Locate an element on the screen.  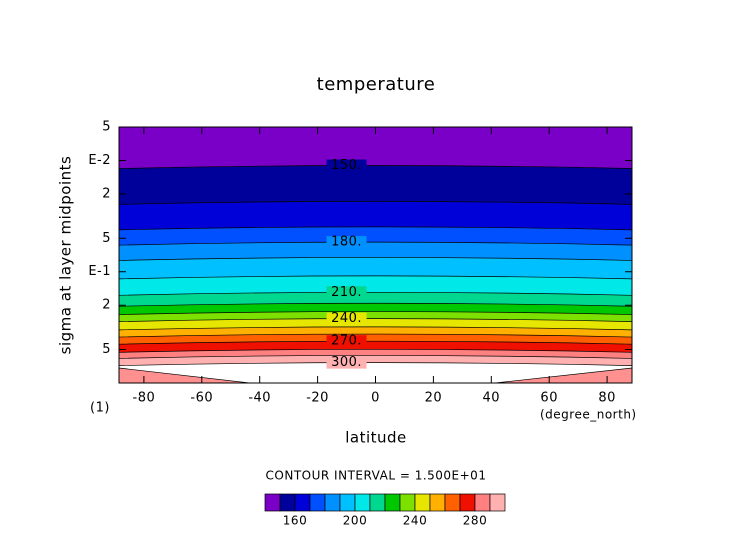
contour-label: 180. is located at coordinates (346, 242).